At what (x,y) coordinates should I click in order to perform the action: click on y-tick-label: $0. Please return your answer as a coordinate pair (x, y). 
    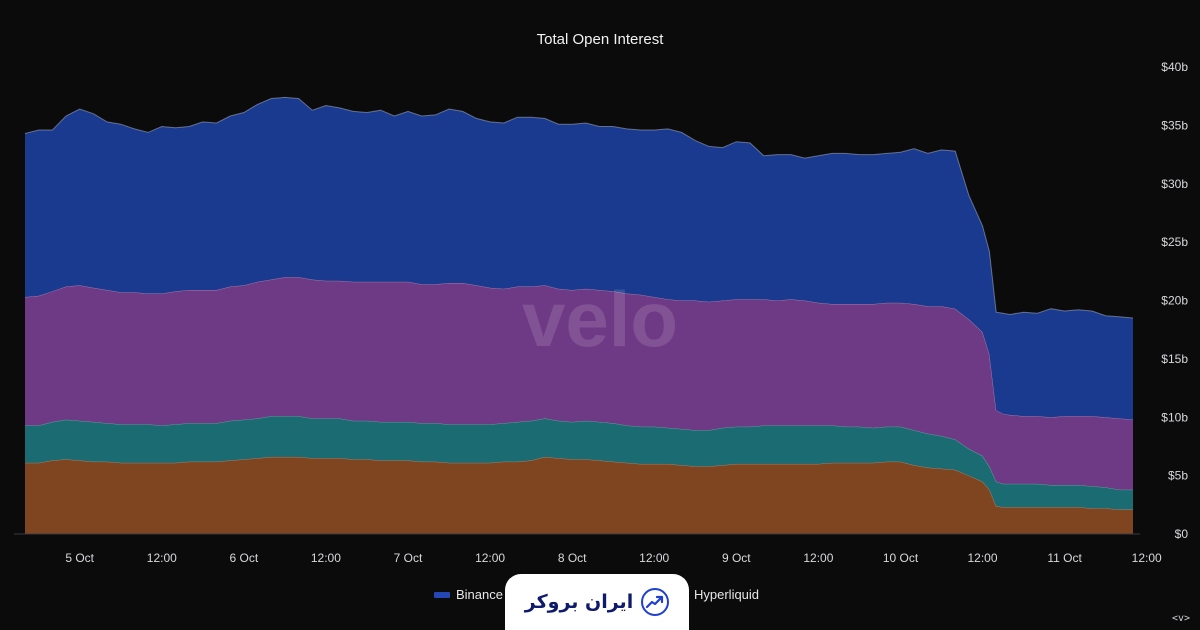
    Looking at the image, I should click on (1182, 534).